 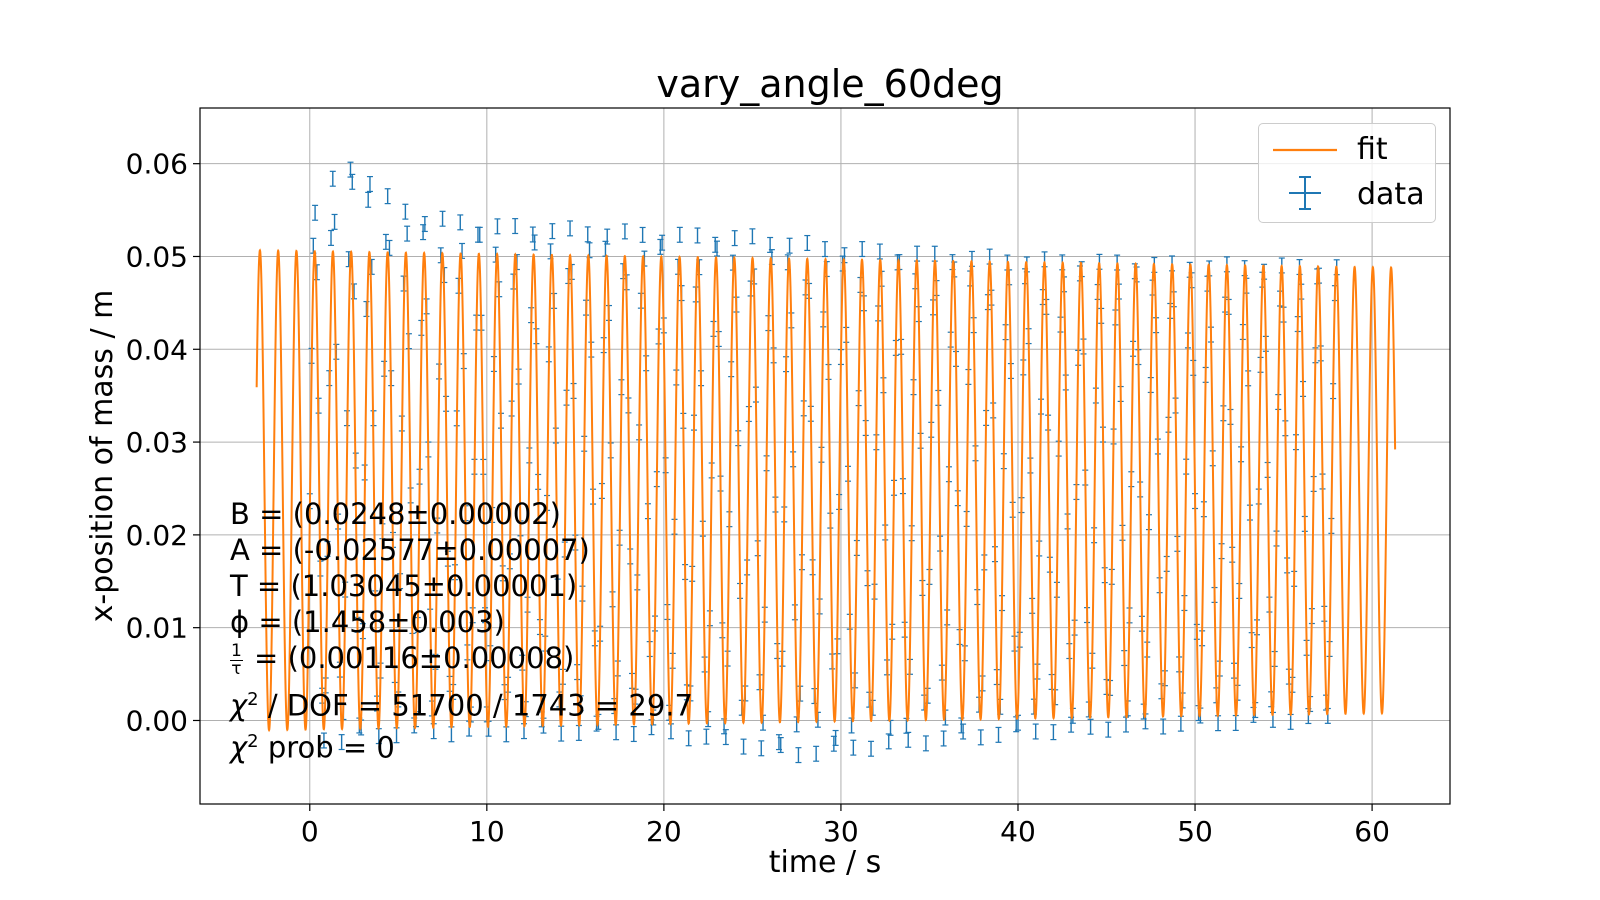 What do you see at coordinates (1305, 193) in the screenshot?
I see `legend-data-swatch` at bounding box center [1305, 193].